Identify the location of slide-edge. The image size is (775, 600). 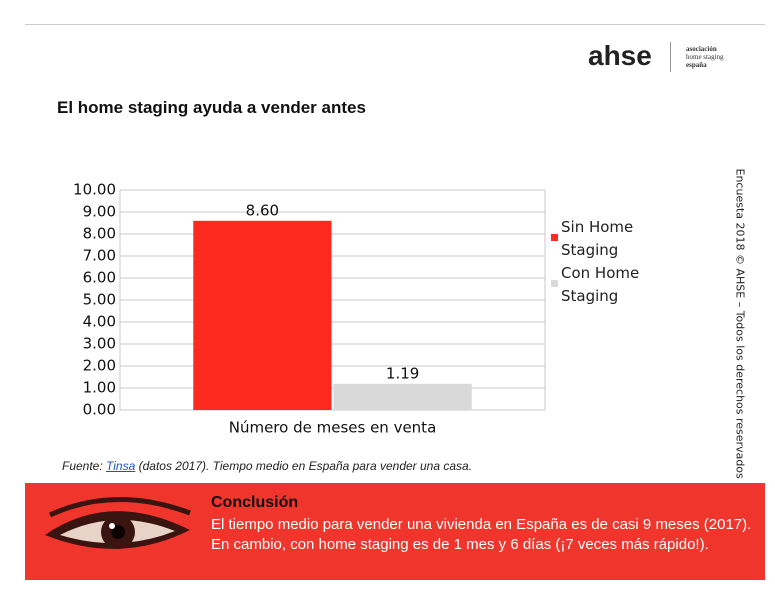
(395, 24).